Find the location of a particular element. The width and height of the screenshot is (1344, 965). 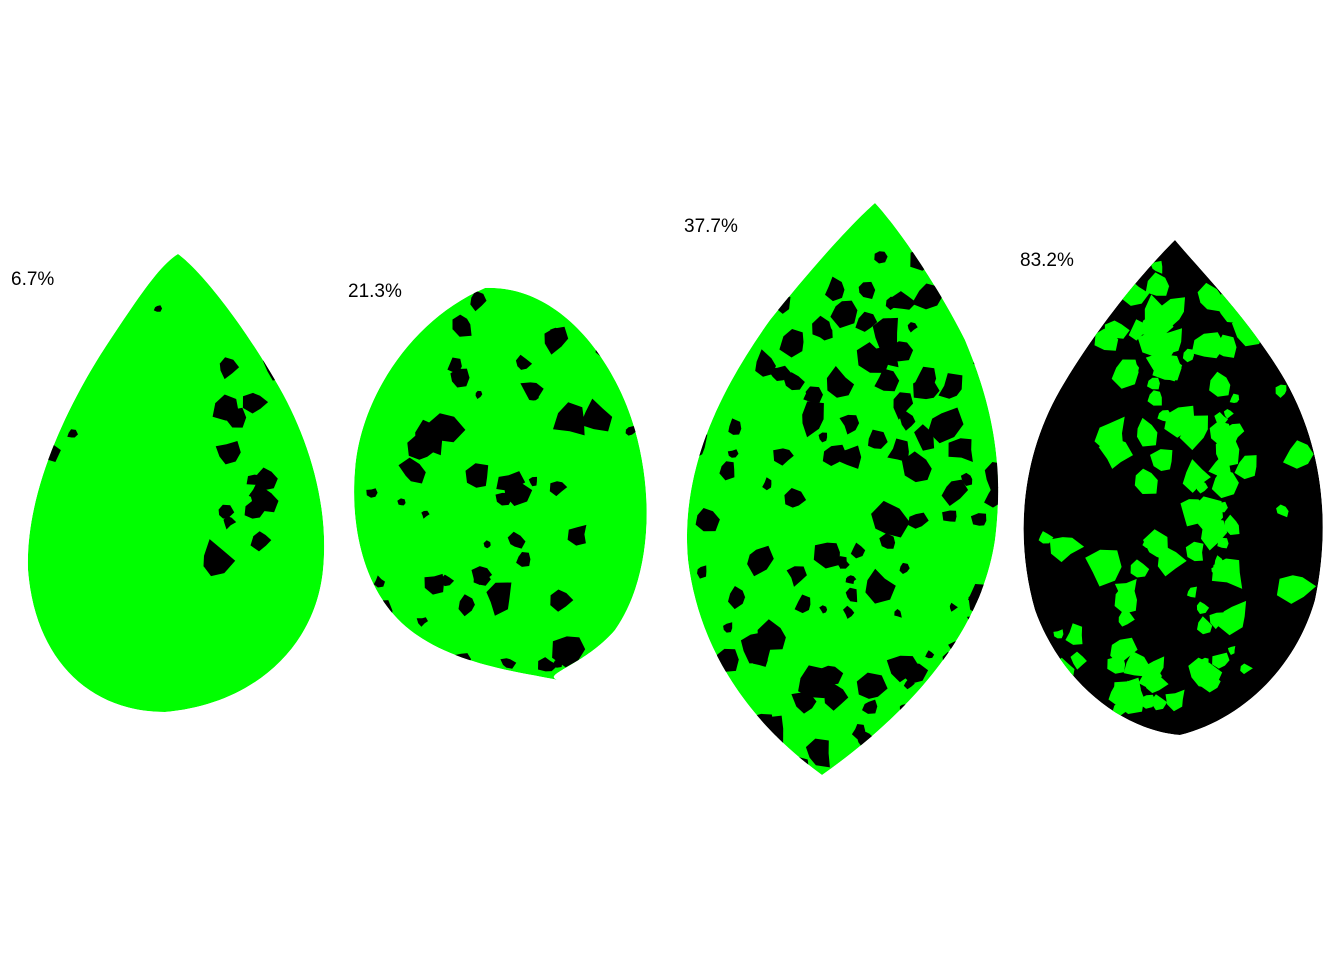

severity-label-leaf-1: 6.7% is located at coordinates (33, 279).